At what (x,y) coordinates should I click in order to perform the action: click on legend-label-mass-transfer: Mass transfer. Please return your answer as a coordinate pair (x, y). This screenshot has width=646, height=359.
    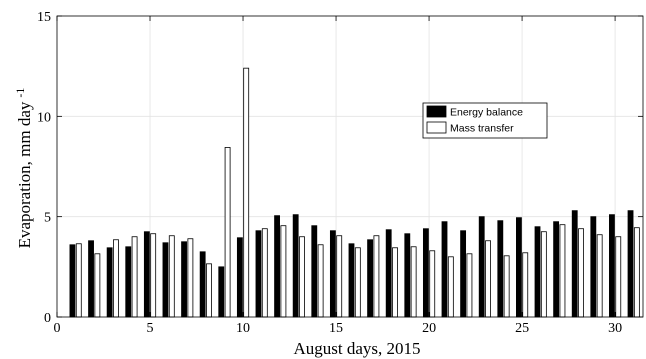
    Looking at the image, I should click on (482, 129).